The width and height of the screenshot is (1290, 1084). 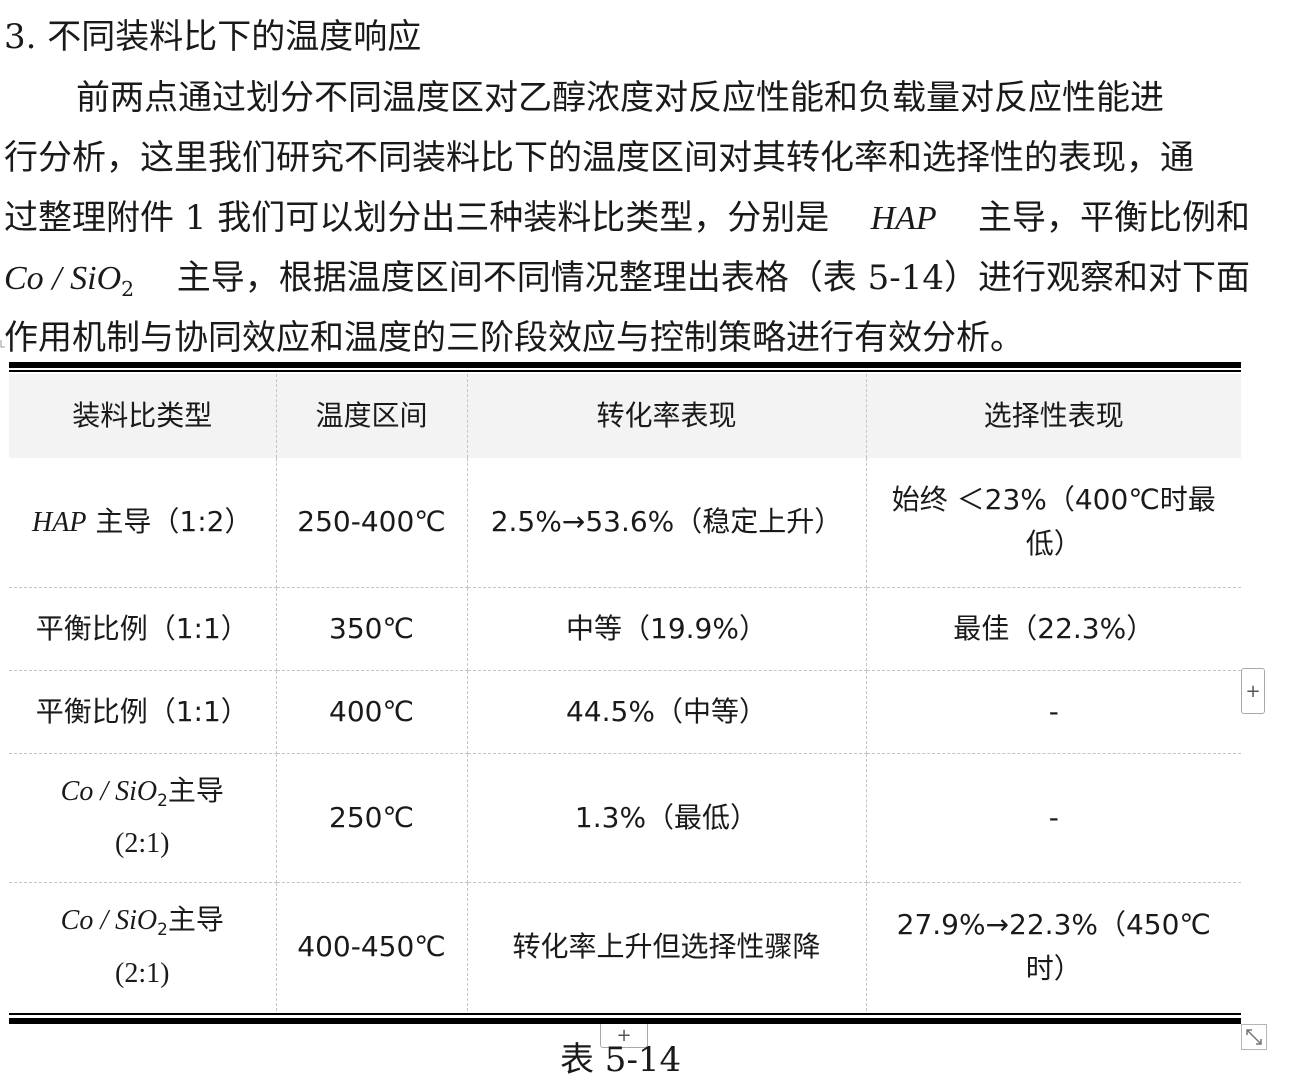 I want to click on table-row: Co / SiO2主导 (2:1) 250℃ 1.3%（最低） -, so click(x=625, y=817).